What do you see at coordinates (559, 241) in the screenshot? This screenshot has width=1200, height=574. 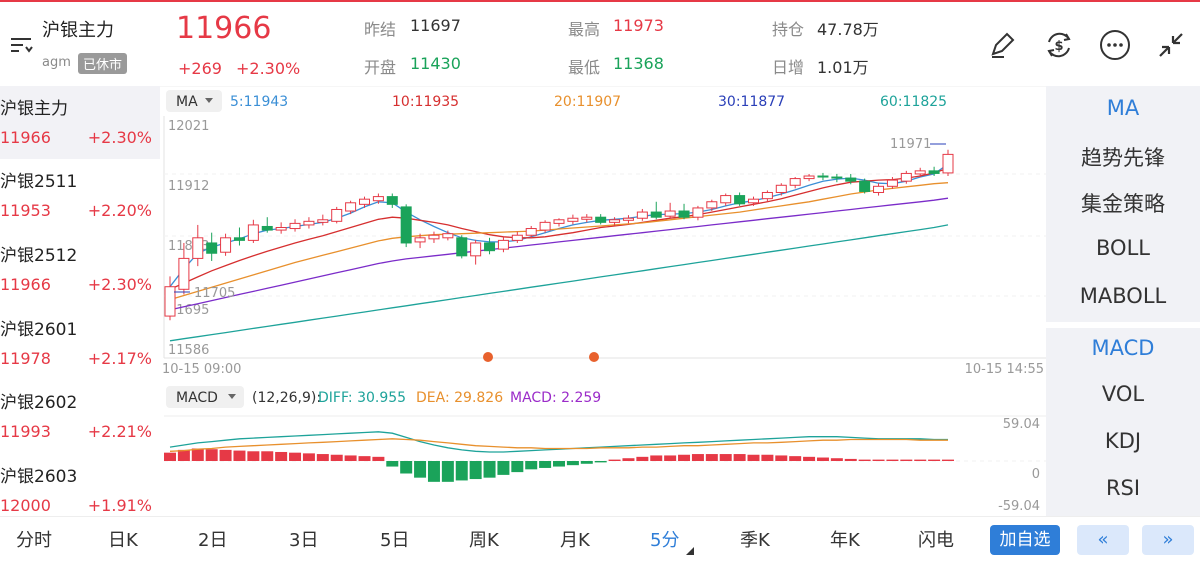 I see `ma20-line` at bounding box center [559, 241].